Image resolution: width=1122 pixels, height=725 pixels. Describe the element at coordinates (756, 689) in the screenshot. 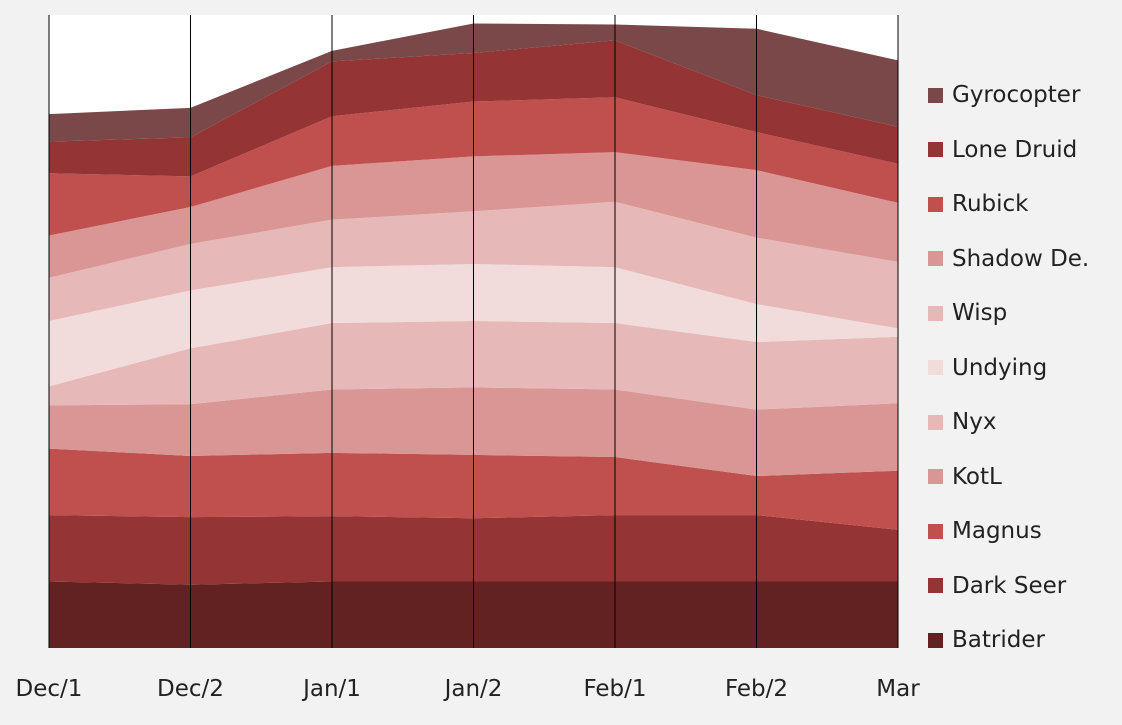

I see `x-tick-label: Feb/2` at that location.